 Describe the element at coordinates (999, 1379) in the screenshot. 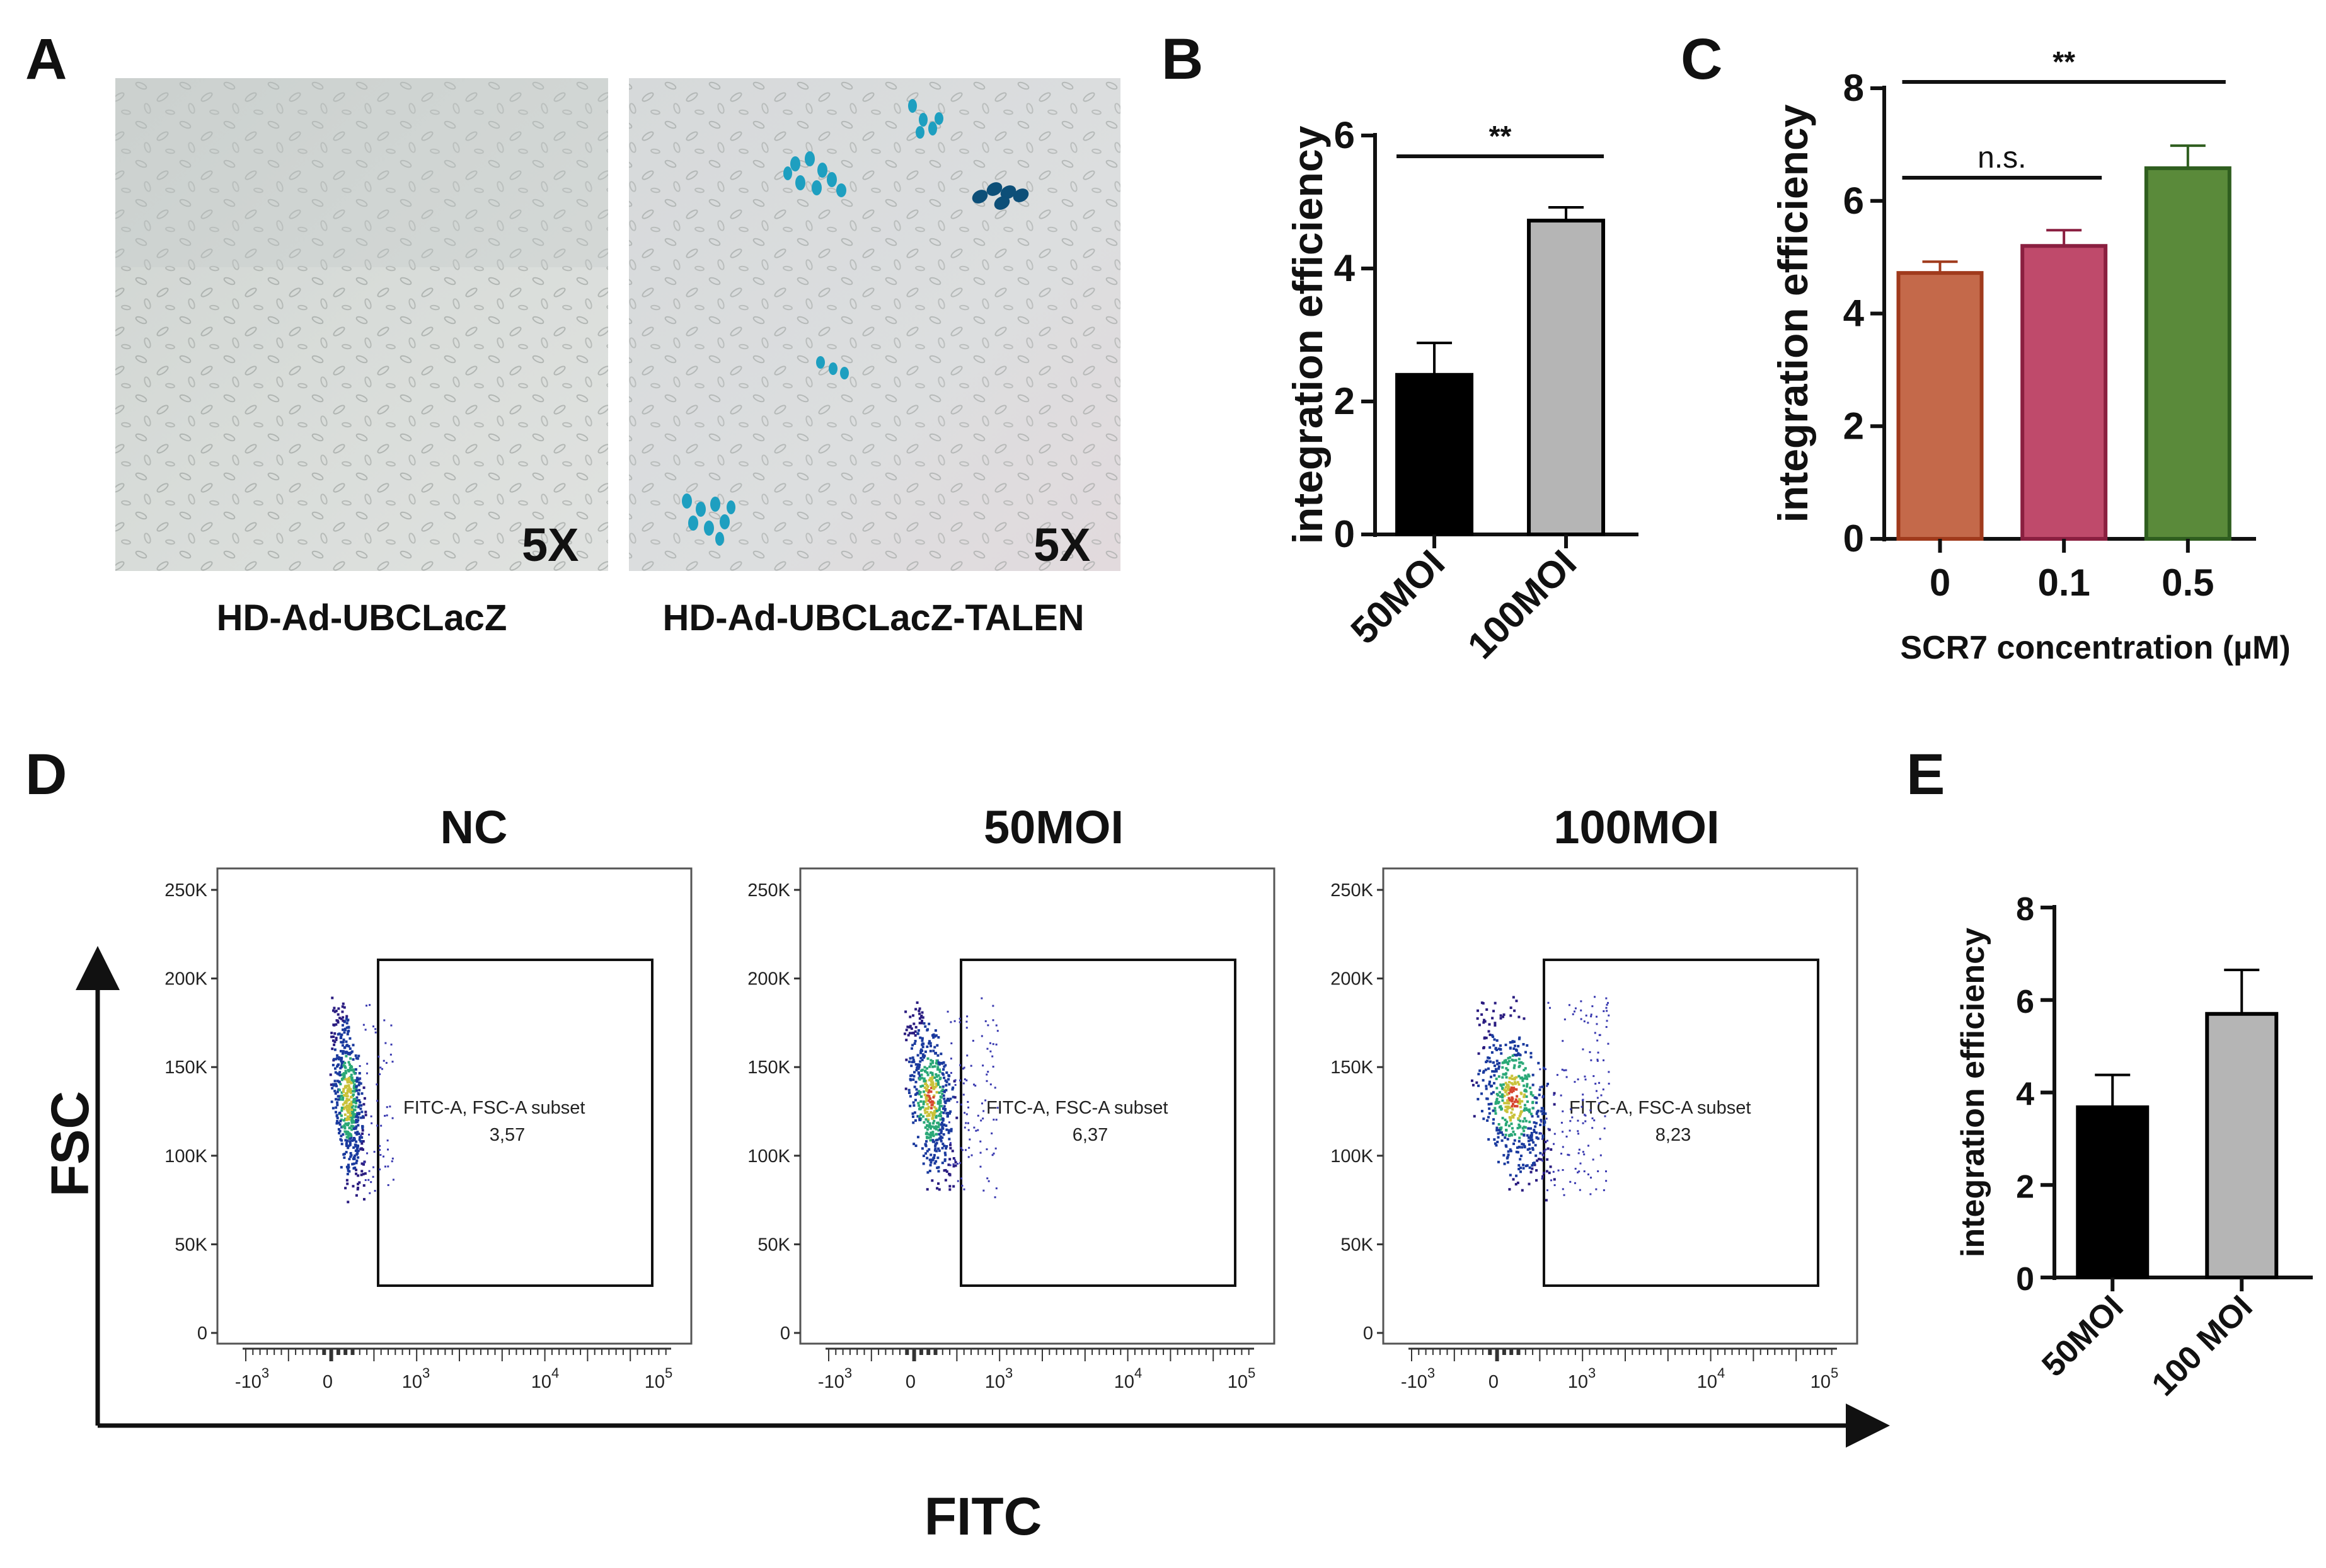

I see `flow-x-tick-label: 103` at that location.